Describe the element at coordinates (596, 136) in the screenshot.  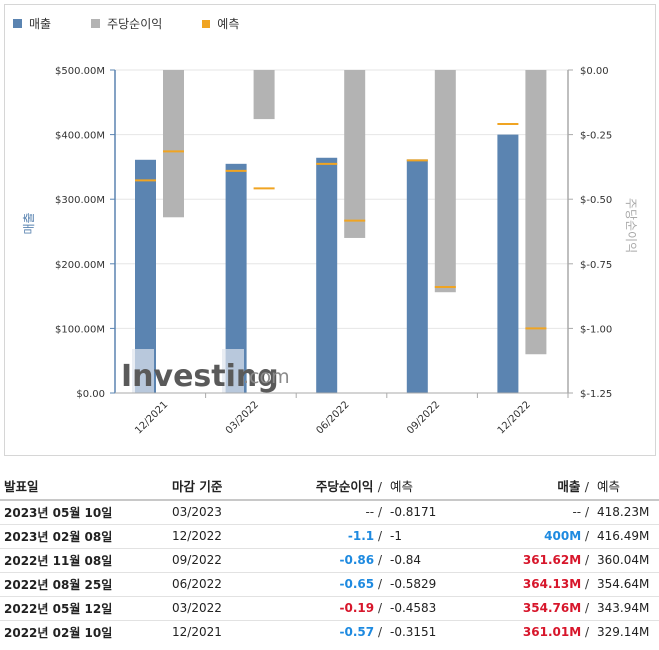
I see `right-tick-label: $-0.25` at that location.